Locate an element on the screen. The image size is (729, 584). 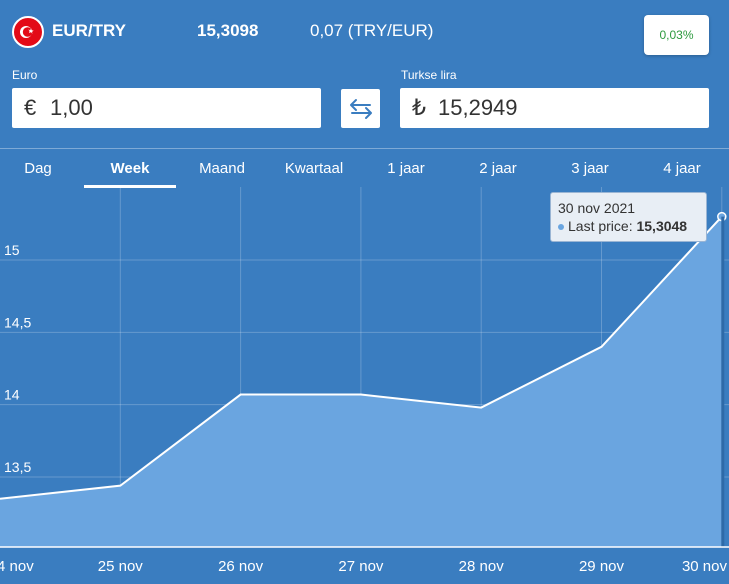
tab-dag: Dag is located at coordinates (38, 168).